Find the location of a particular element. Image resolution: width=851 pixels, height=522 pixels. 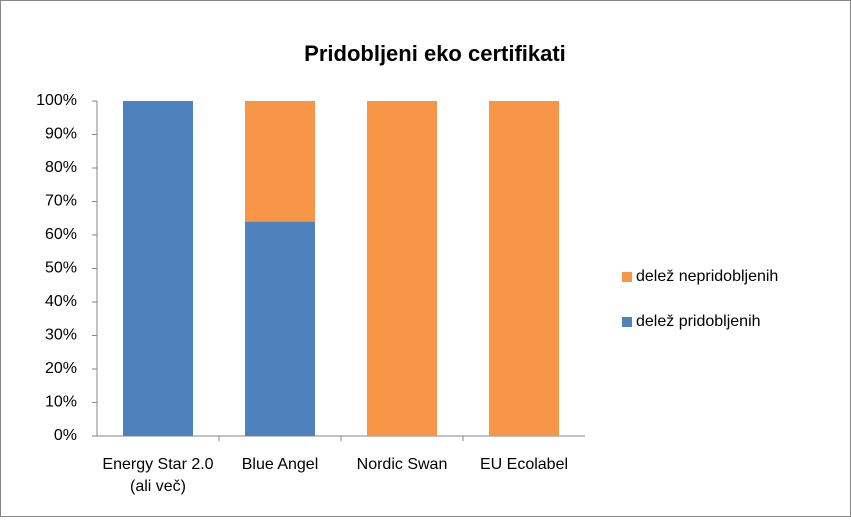

legend-label: delež pridobljenih is located at coordinates (698, 321).